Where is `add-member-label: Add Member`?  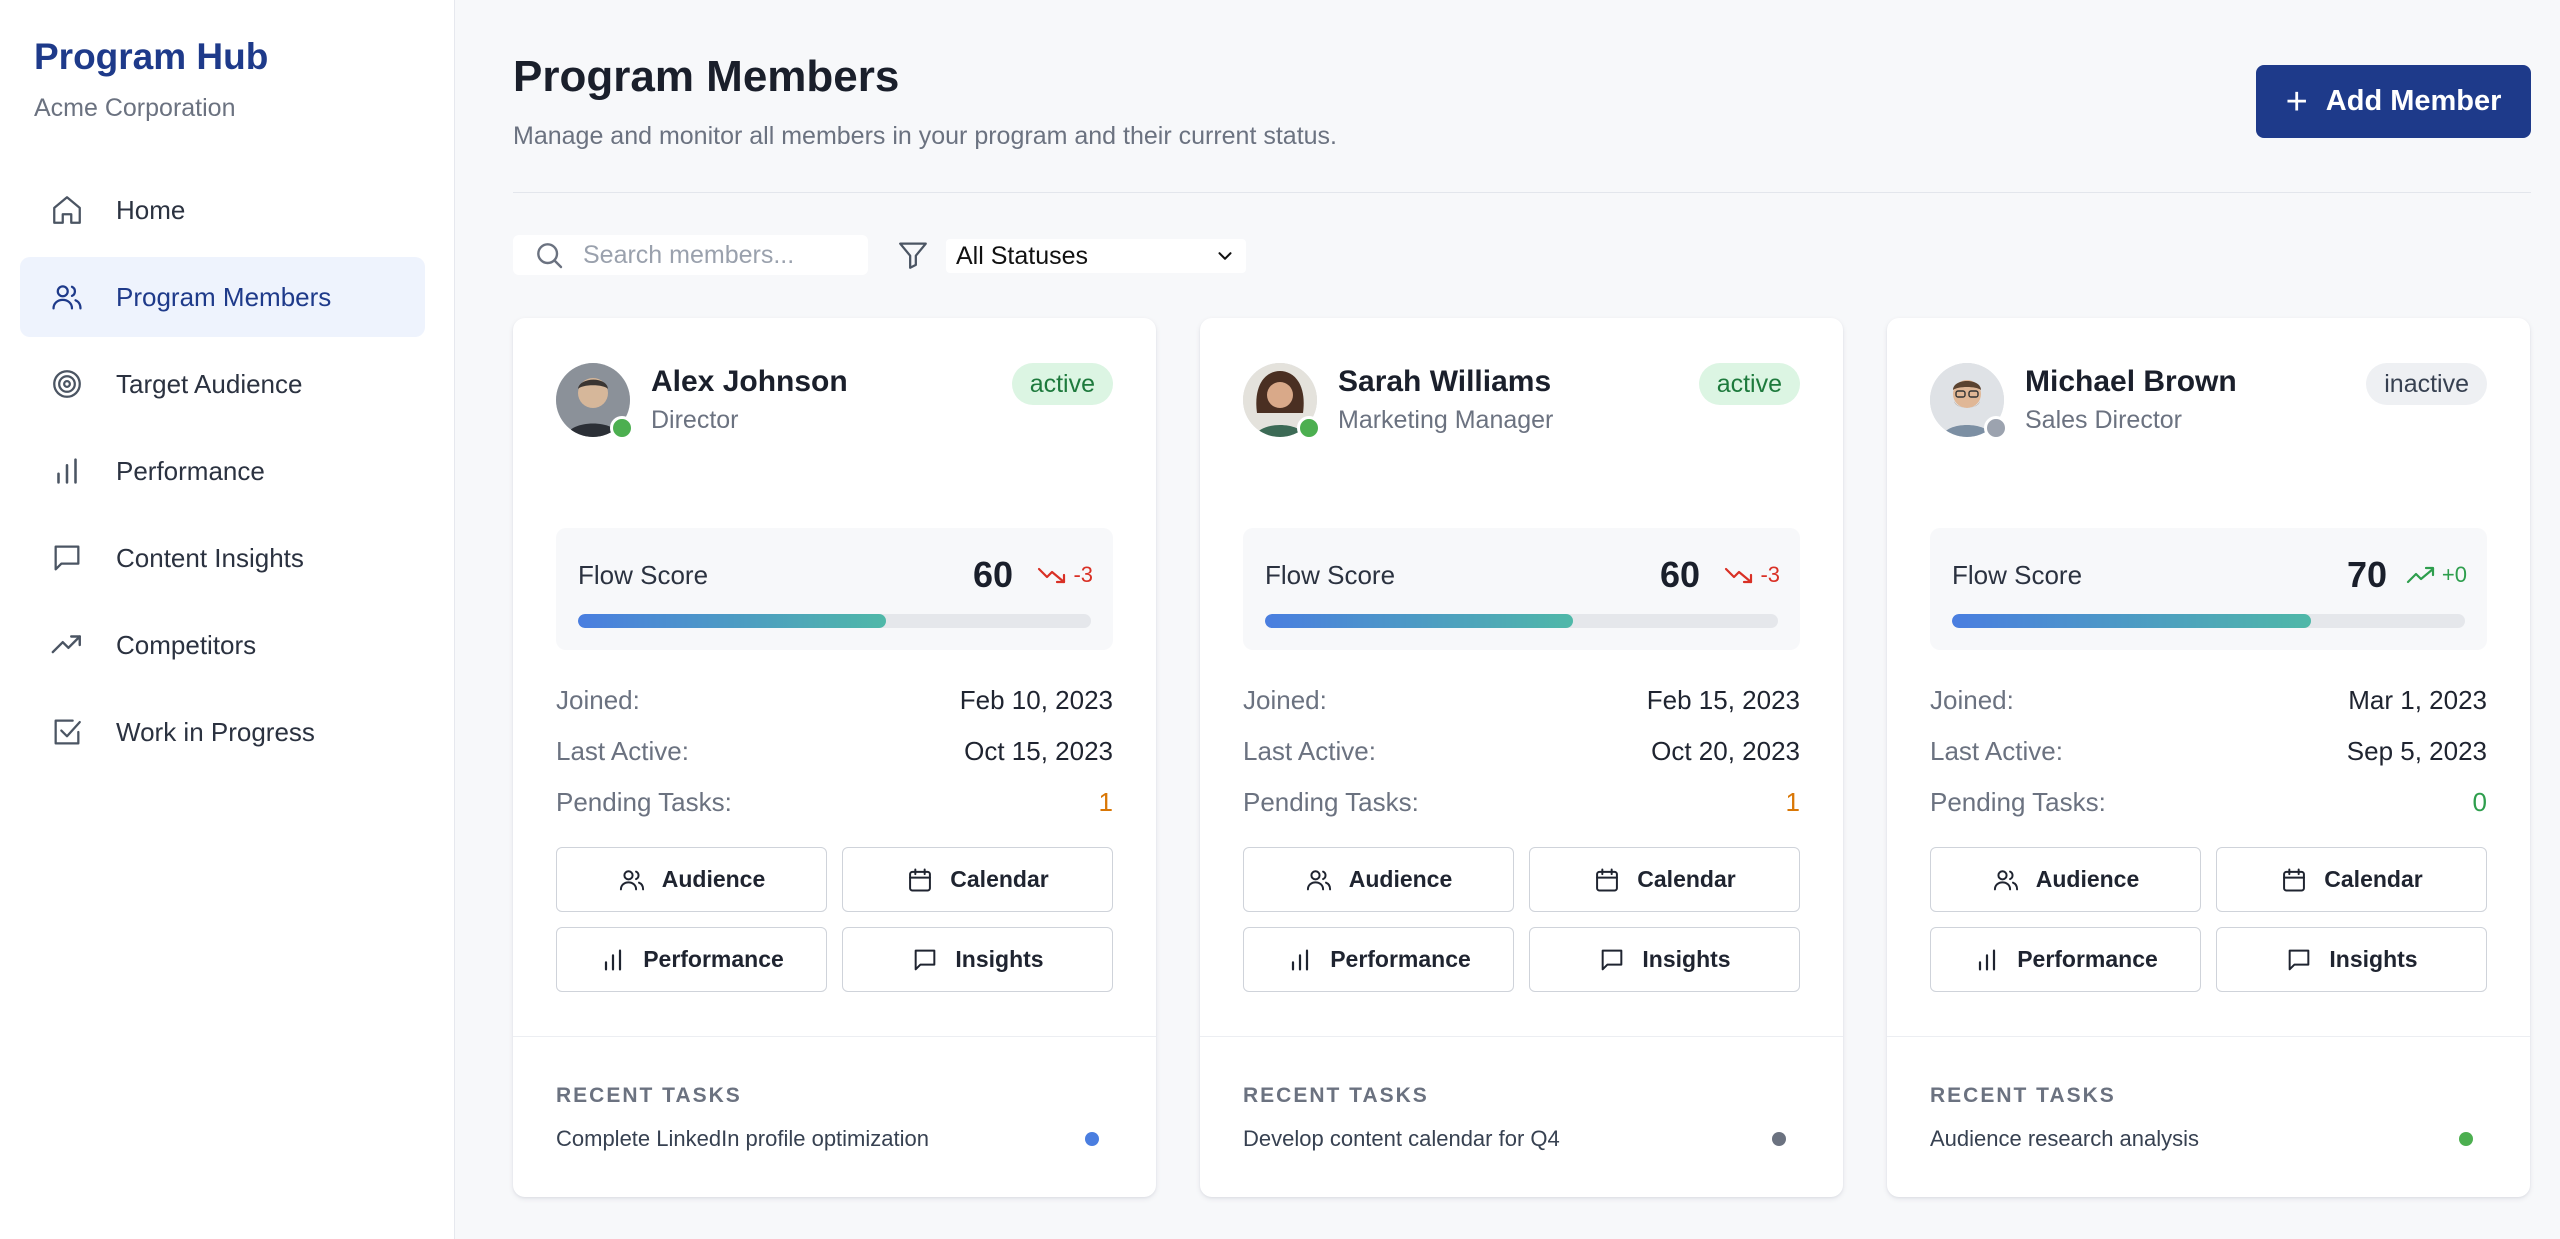 add-member-label: Add Member is located at coordinates (2413, 101).